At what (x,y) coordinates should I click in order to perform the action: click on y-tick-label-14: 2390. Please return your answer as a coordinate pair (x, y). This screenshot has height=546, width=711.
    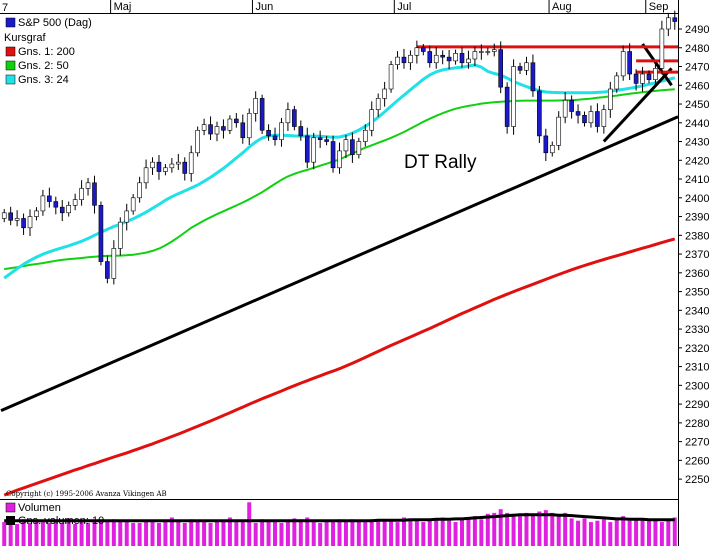
    Looking at the image, I should click on (697, 218).